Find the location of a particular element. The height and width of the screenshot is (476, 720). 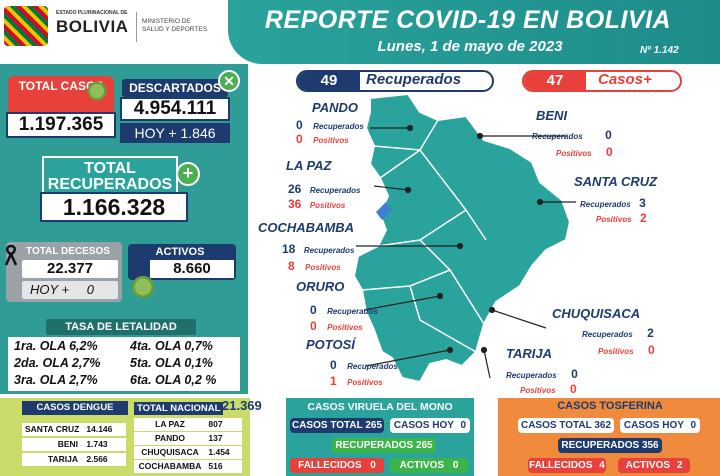

dept-cochabamba-name: COCHABAMBA is located at coordinates (306, 227).